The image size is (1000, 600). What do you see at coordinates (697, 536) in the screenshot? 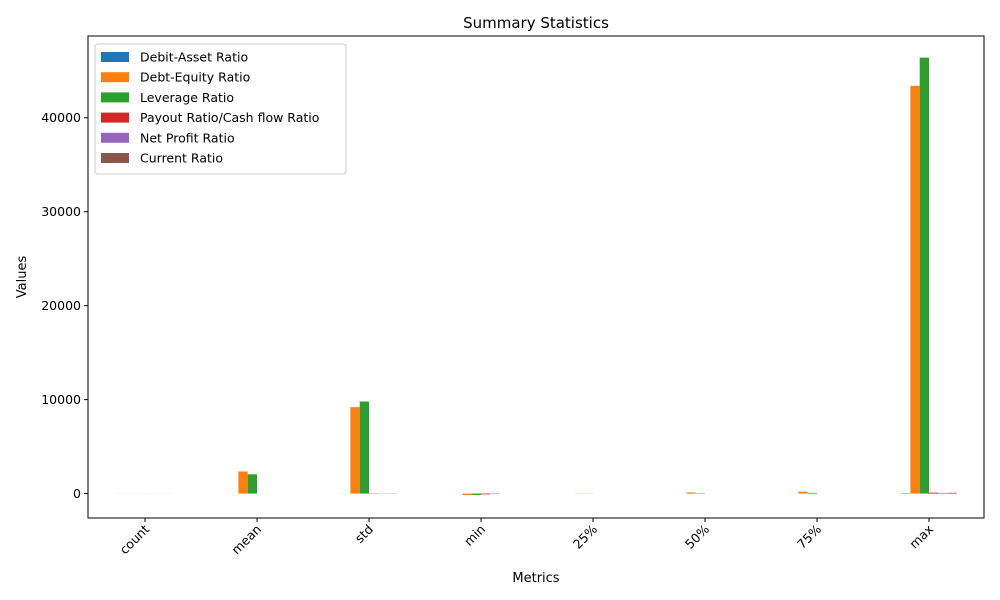
I see `x-tick-label: 50%` at bounding box center [697, 536].